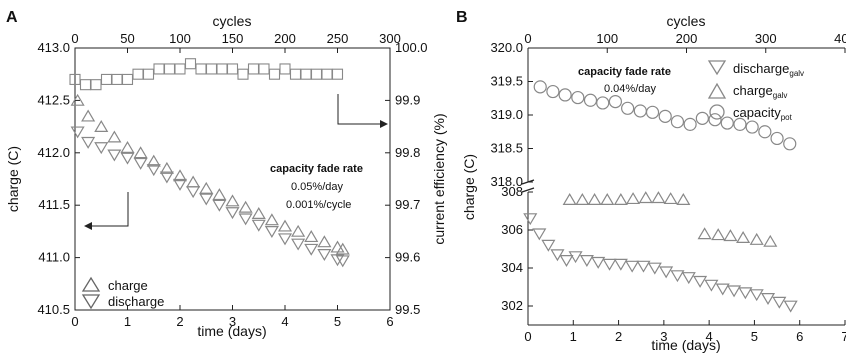  Describe the element at coordinates (127, 38) in the screenshot. I see `a-x2tick-label: 50` at that location.